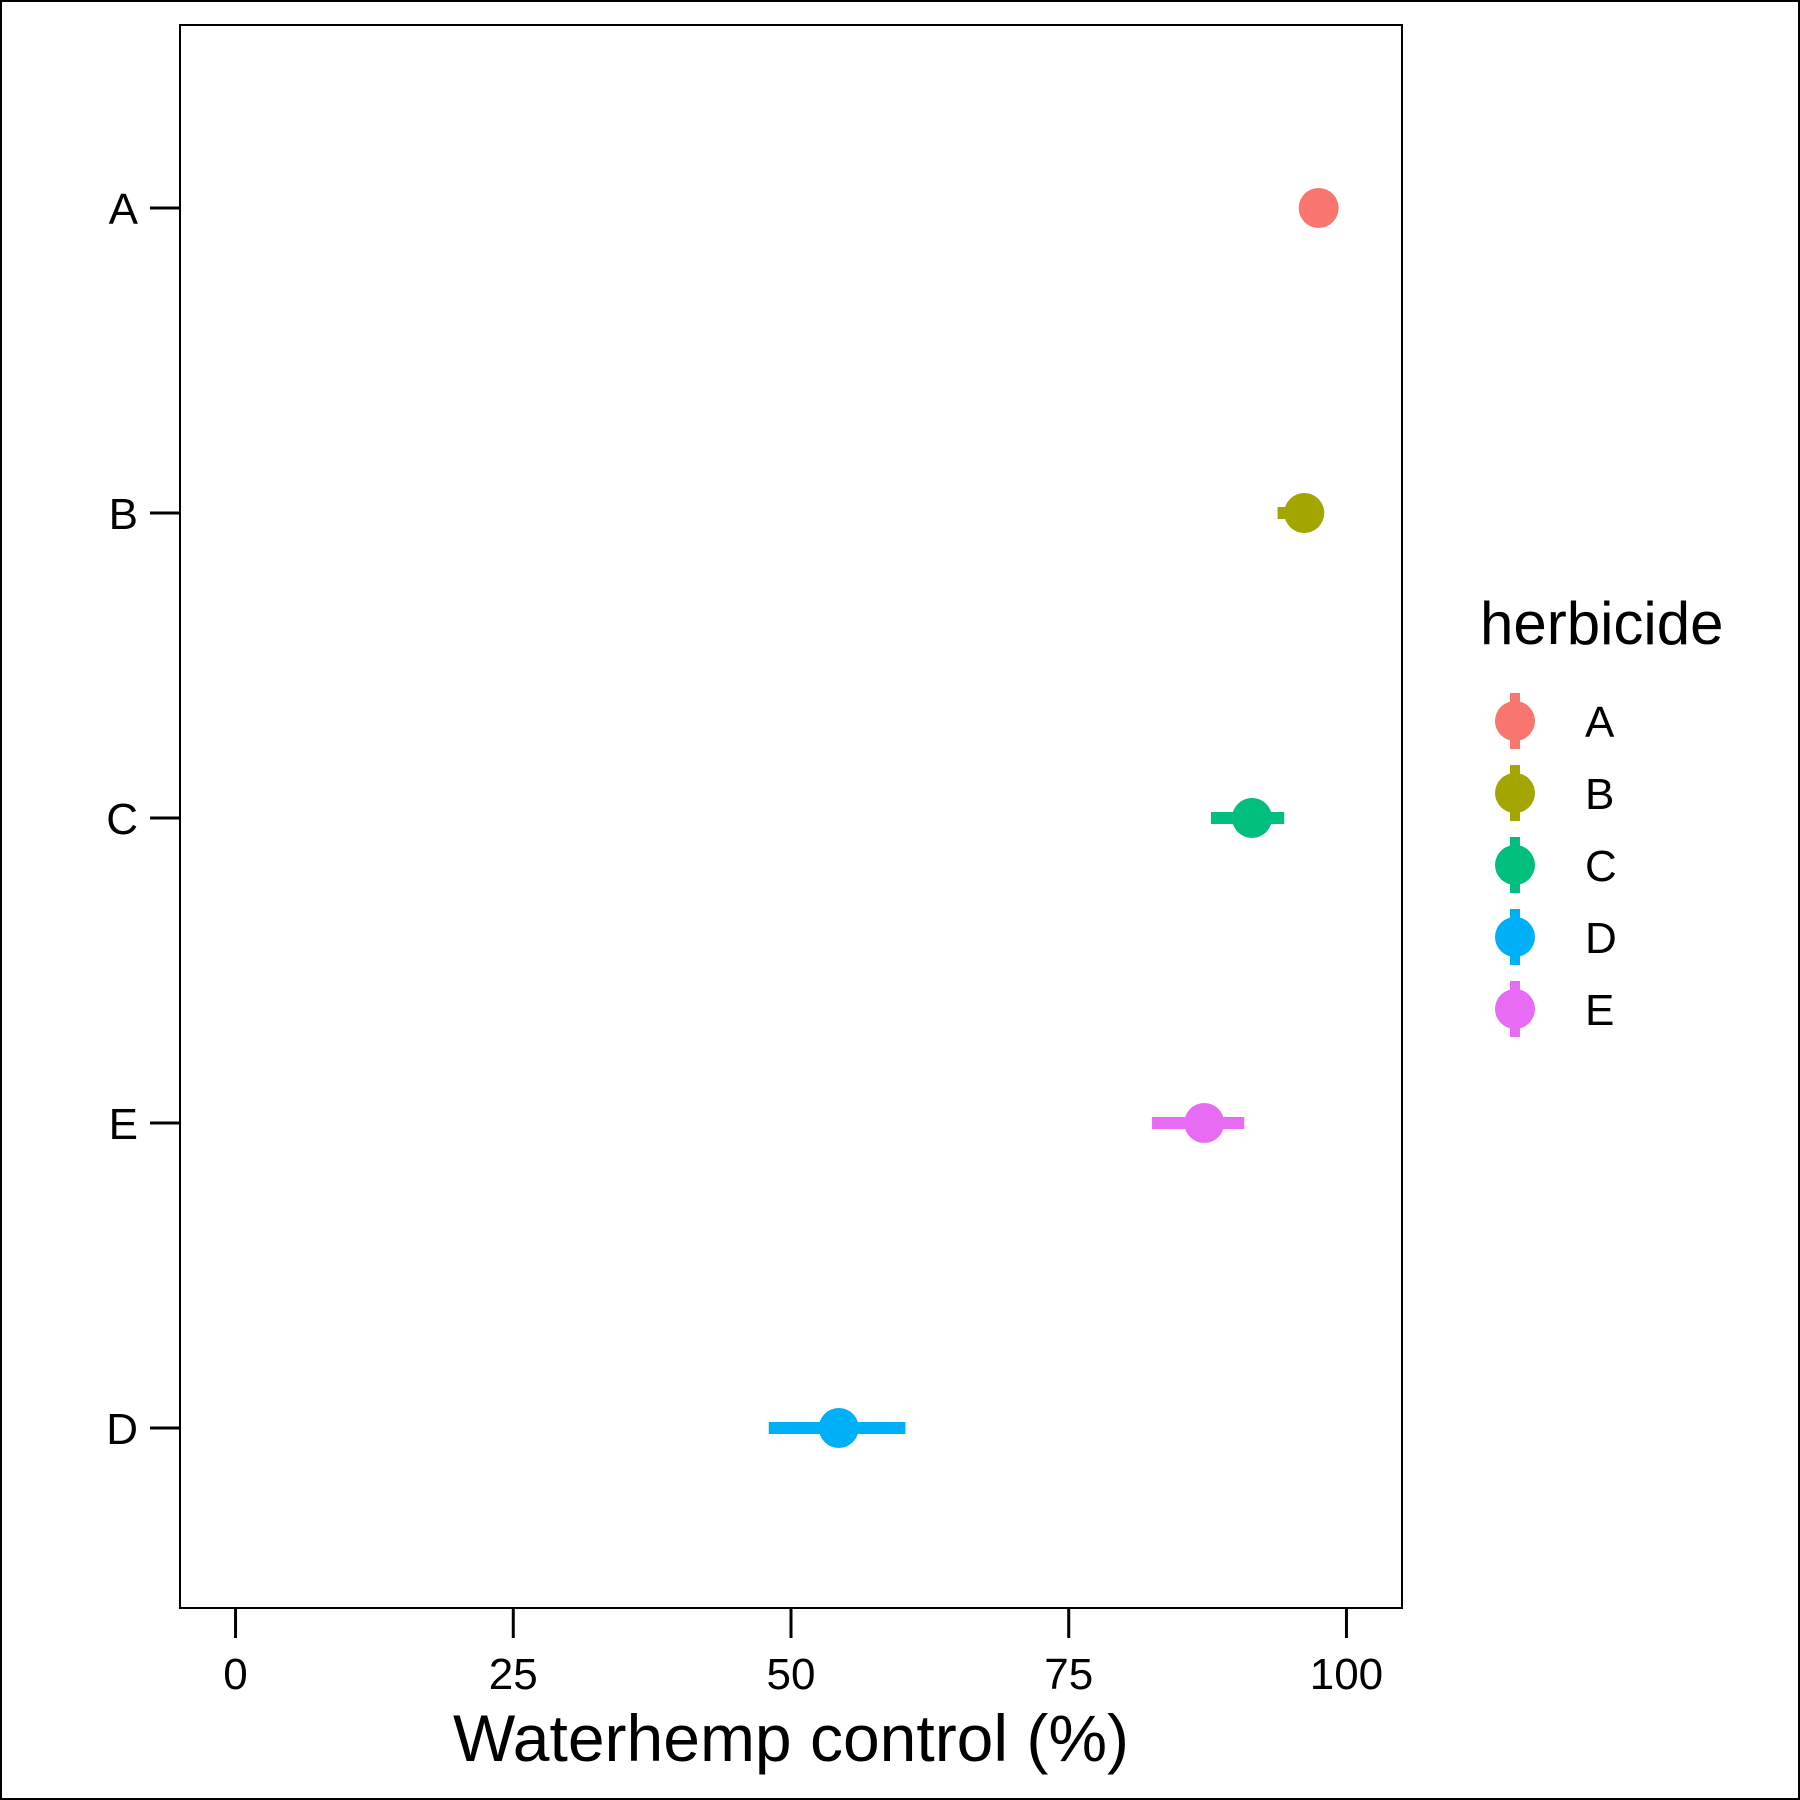  What do you see at coordinates (1304, 513) in the screenshot?
I see `point-b` at bounding box center [1304, 513].